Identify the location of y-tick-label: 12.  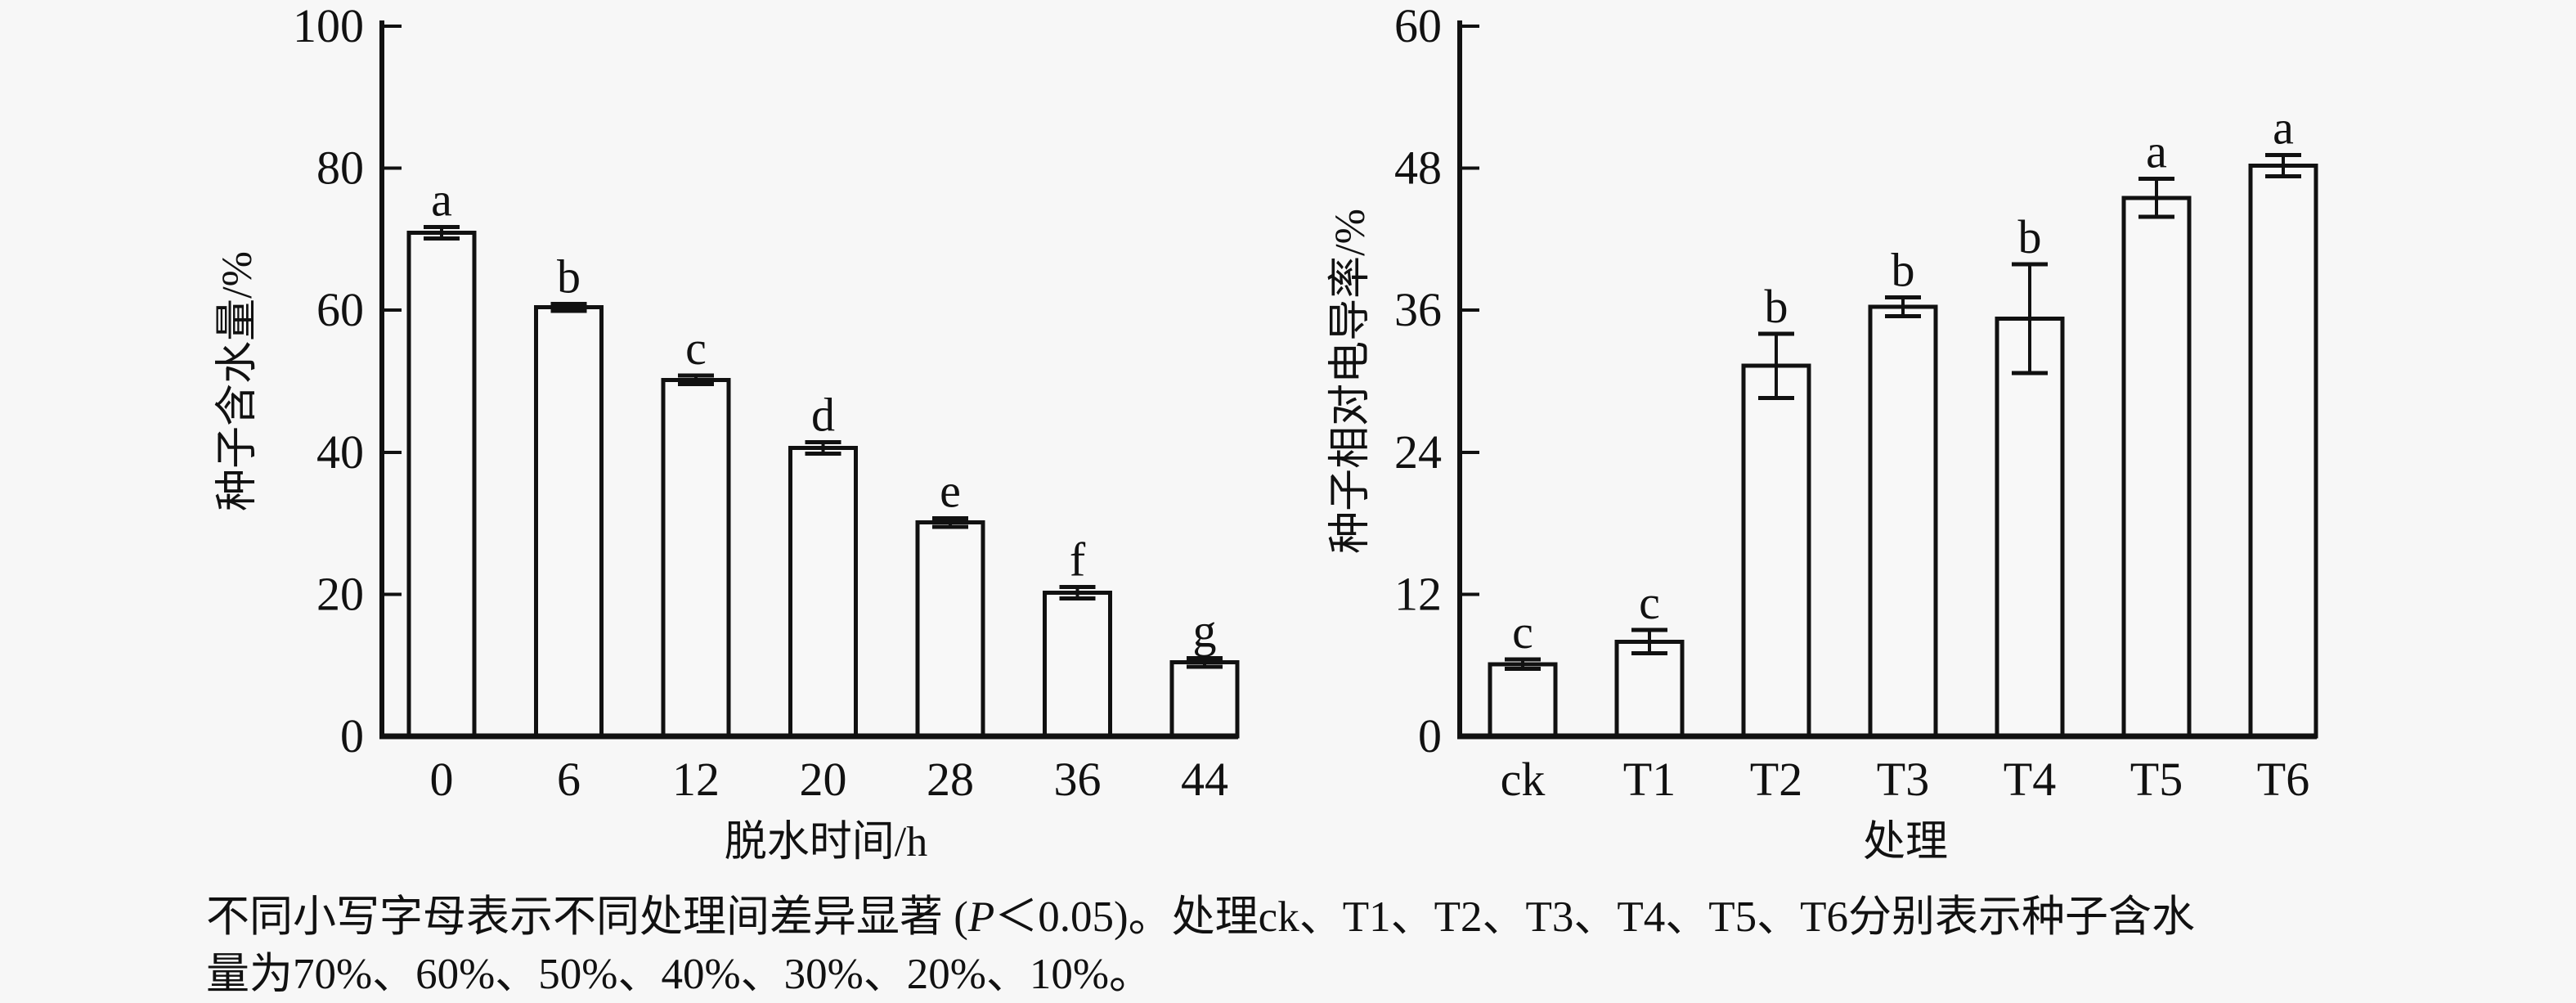
(1418, 593).